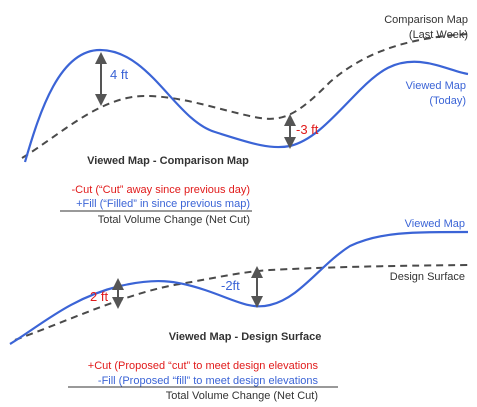 The width and height of the screenshot is (477, 407). Describe the element at coordinates (426, 20) in the screenshot. I see `comparison-map-label: Comparison Map` at that location.